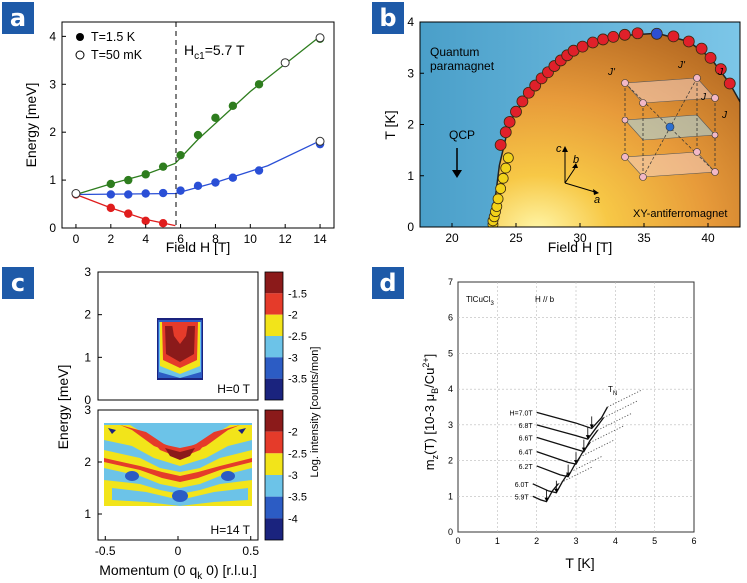  I want to click on axis-c-label: c, so click(559, 149).